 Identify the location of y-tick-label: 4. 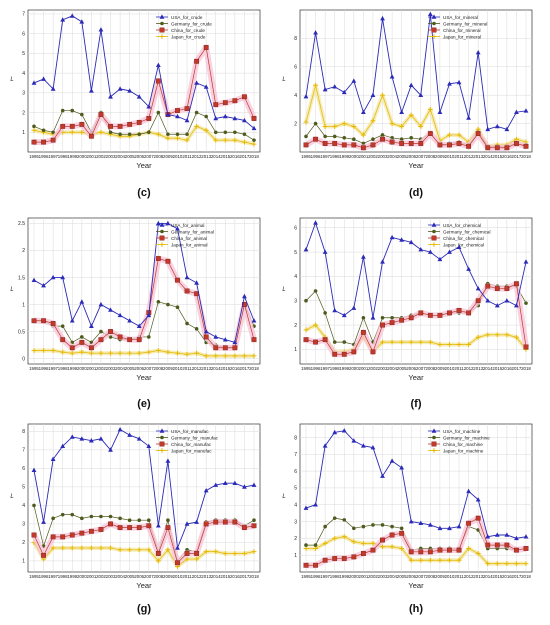
(23, 506).